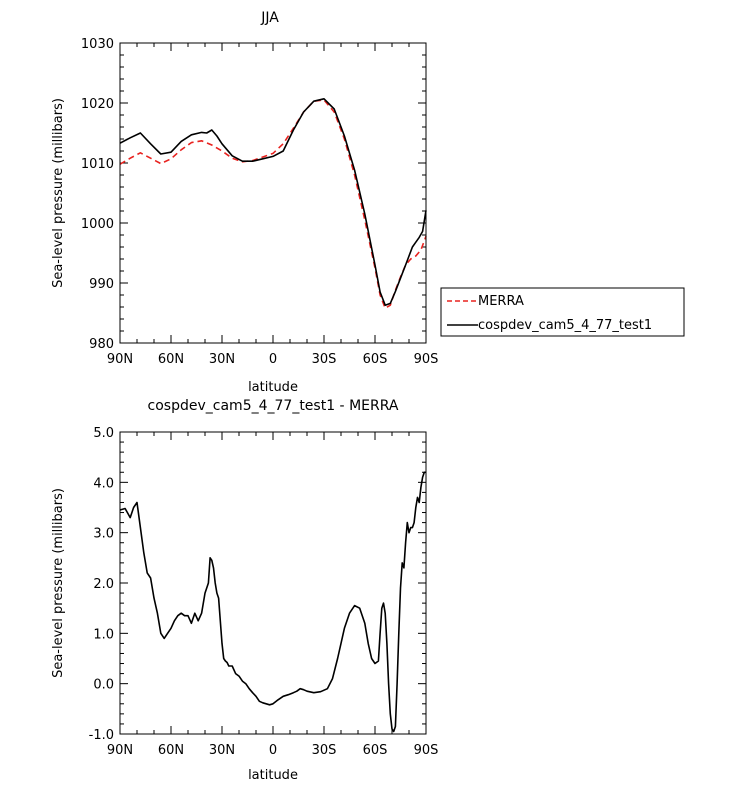 This screenshot has width=733, height=788. Describe the element at coordinates (565, 325) in the screenshot. I see `legend-entry-model: cospdev_cam5_4_77_test1` at that location.